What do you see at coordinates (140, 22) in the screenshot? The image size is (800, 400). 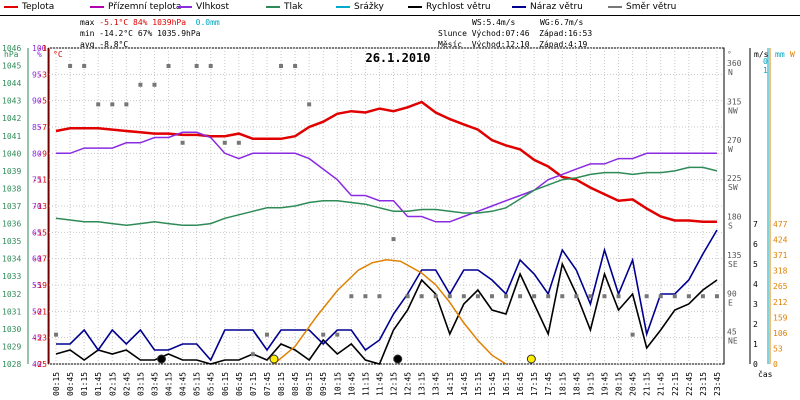 I see `stat-max-humidity: 84%` at bounding box center [140, 22].